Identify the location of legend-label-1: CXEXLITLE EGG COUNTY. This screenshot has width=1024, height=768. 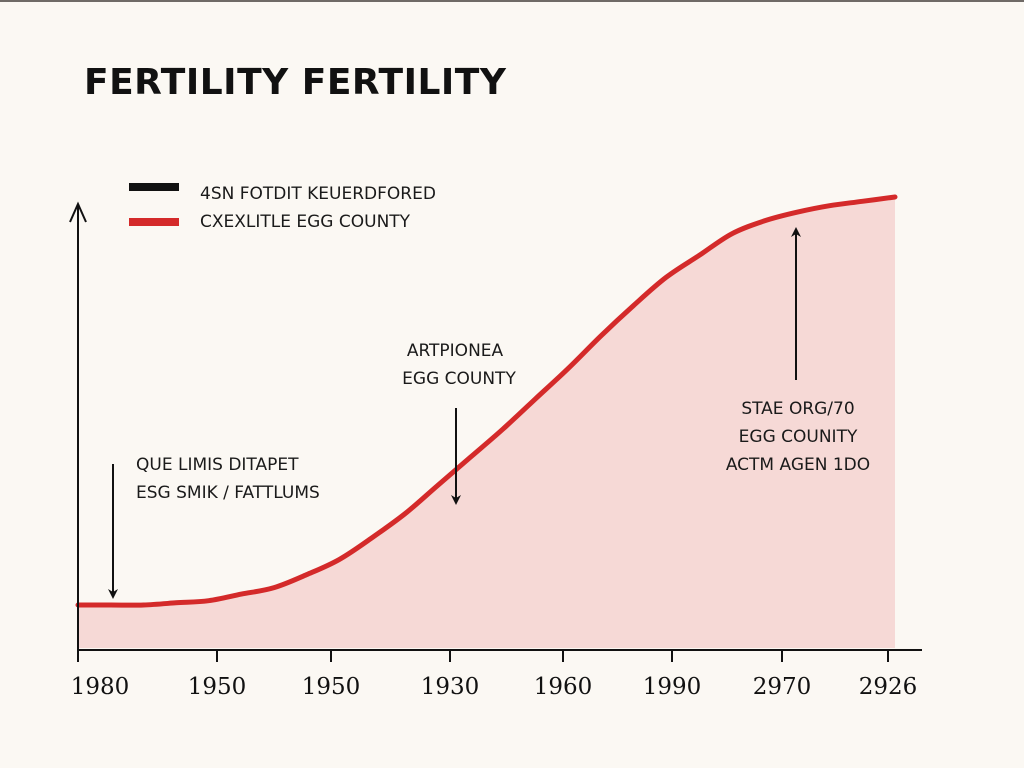
(305, 222).